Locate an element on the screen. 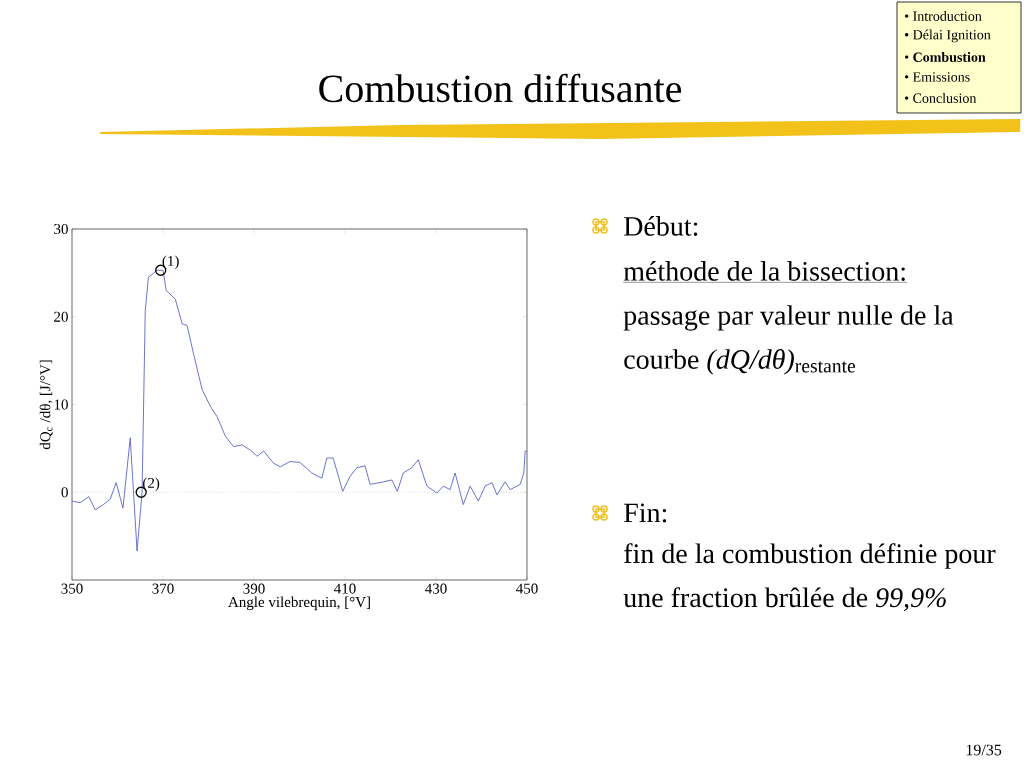  x-tick-label: 450 is located at coordinates (527, 588).